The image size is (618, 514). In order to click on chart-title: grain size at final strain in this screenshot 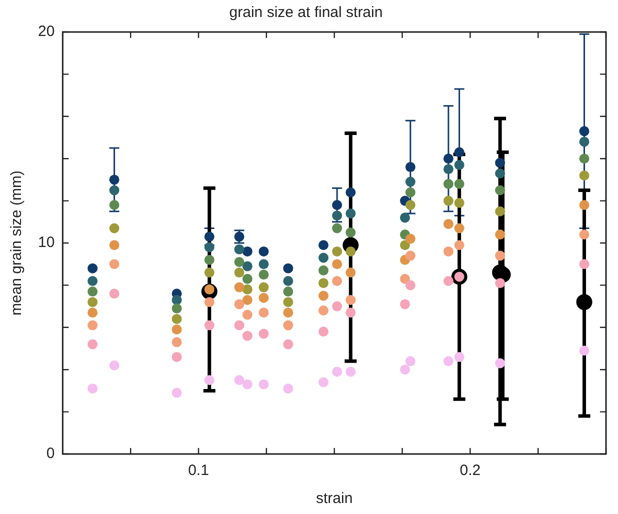, I will do `click(306, 13)`.